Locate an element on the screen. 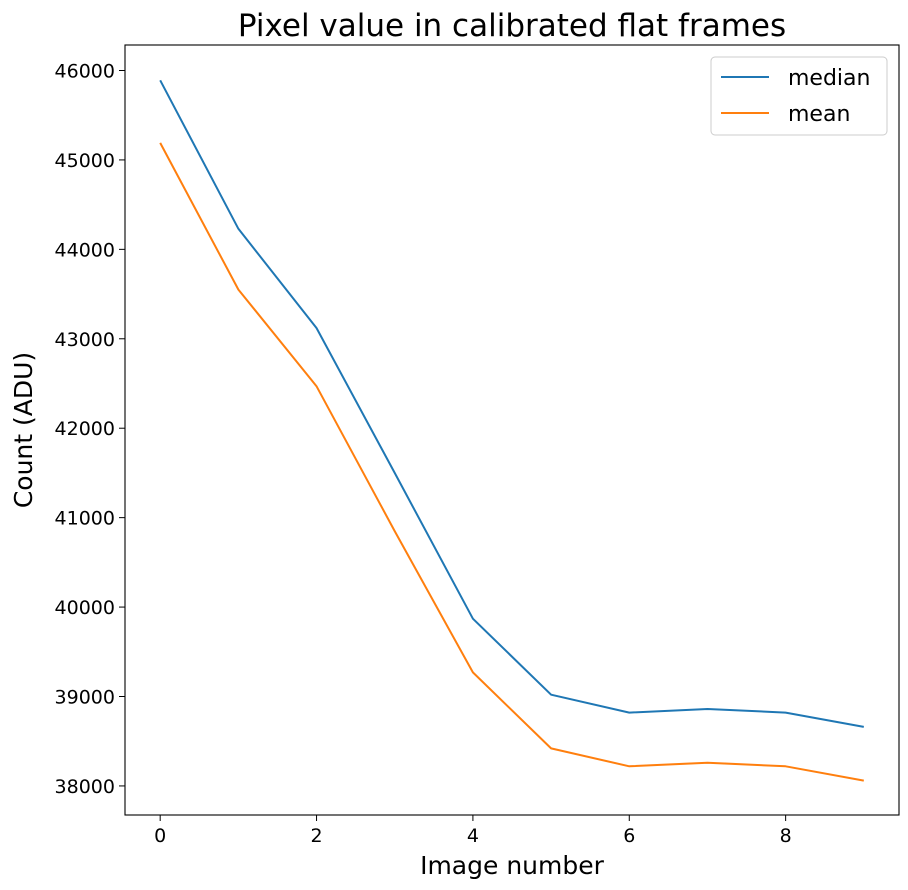  y-tick-label: 45000 is located at coordinates (85, 161).